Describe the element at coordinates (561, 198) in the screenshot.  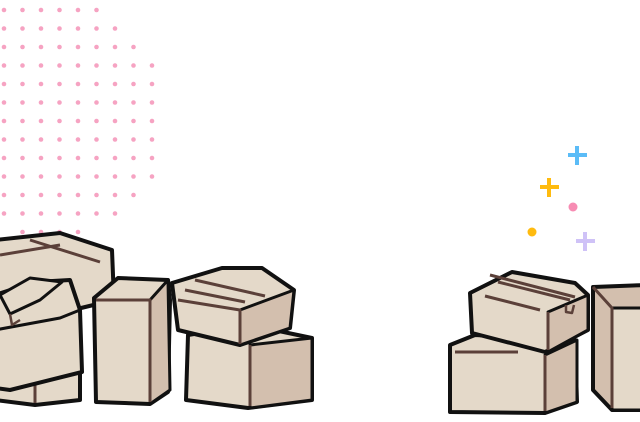
I see `sparkles` at that location.